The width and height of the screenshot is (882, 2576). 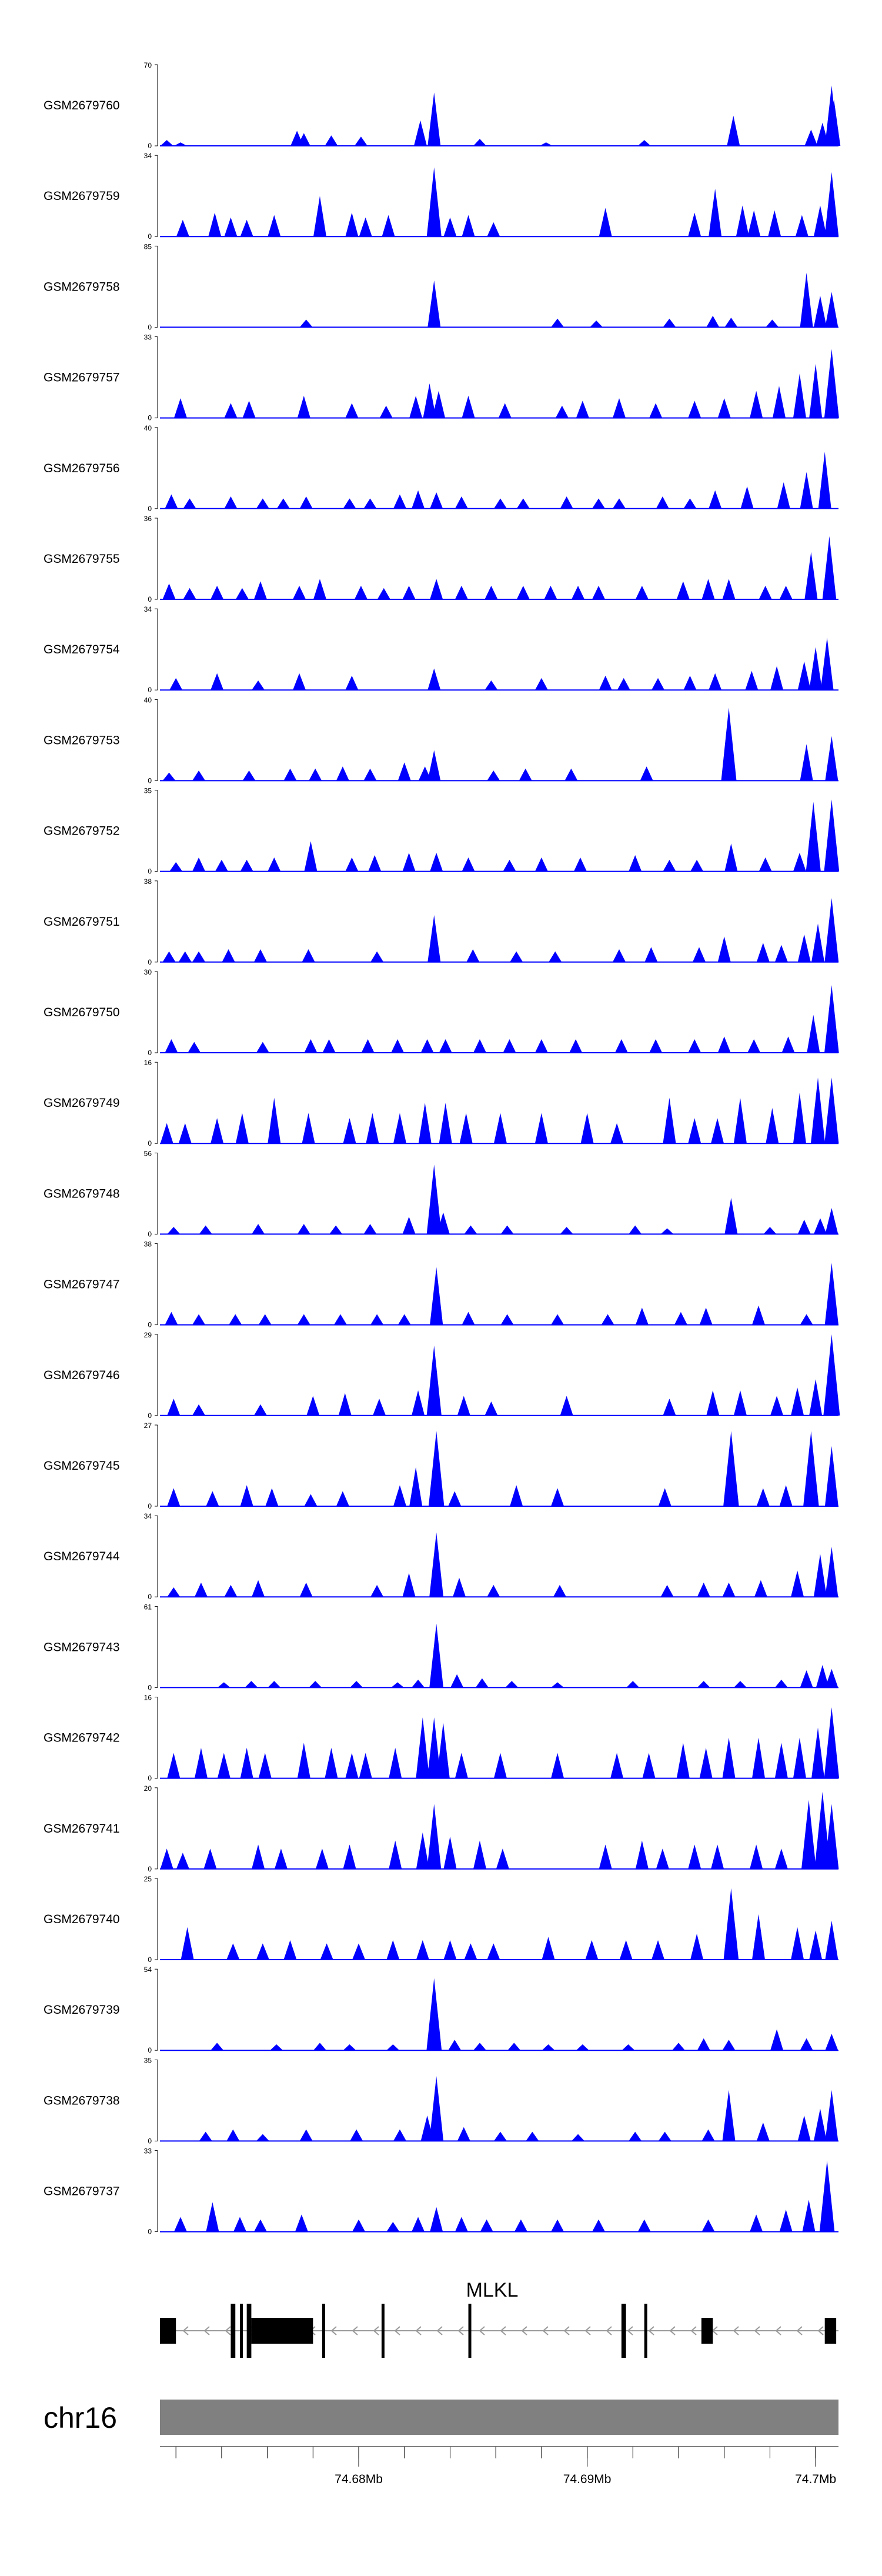 I want to click on track-label: GSM2679749, so click(x=82, y=1103).